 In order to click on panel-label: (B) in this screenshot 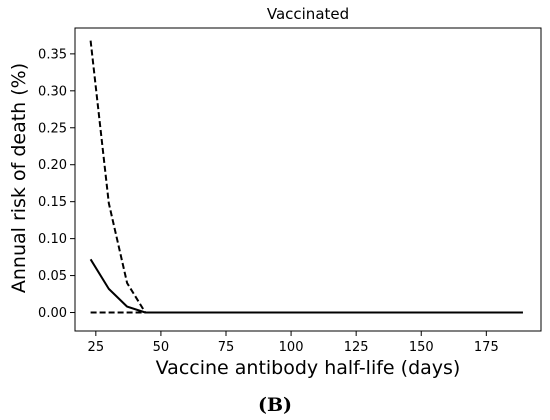, I will do `click(275, 405)`.